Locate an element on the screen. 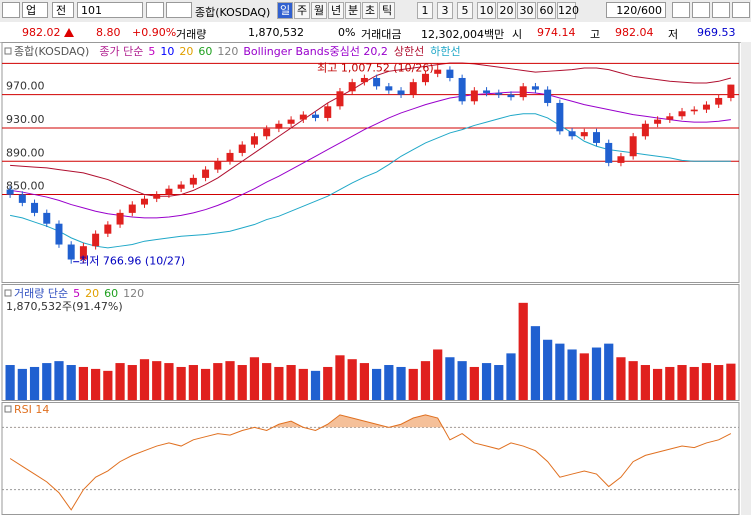 The image size is (751, 515). price: 982.02 is located at coordinates (41, 32).